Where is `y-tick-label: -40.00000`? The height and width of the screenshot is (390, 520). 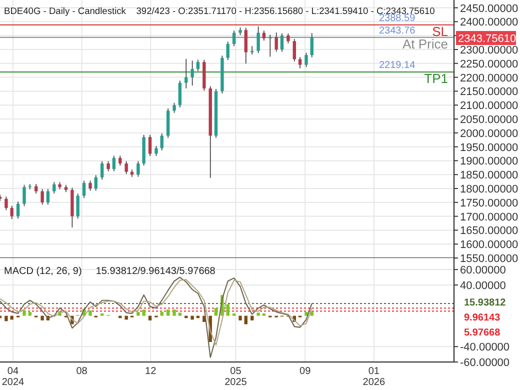 y-tick-label: -40.00000 is located at coordinates (485, 348).